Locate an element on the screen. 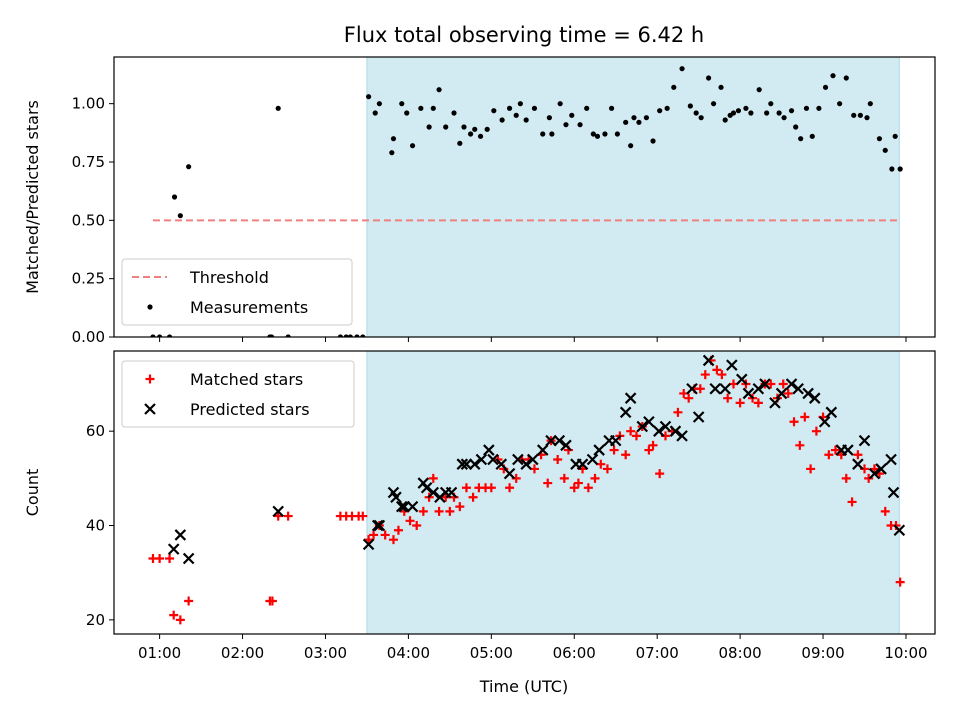 Image resolution: width=960 pixels, height=720 pixels. x-tick-label: 01:00 is located at coordinates (159, 653).